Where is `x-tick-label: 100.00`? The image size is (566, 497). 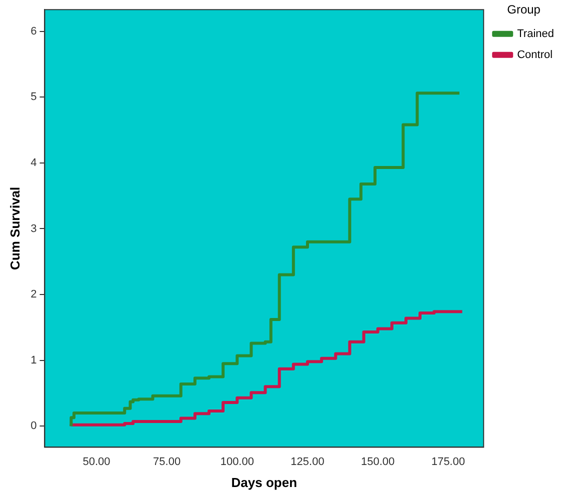 x-tick-label: 100.00 is located at coordinates (237, 462).